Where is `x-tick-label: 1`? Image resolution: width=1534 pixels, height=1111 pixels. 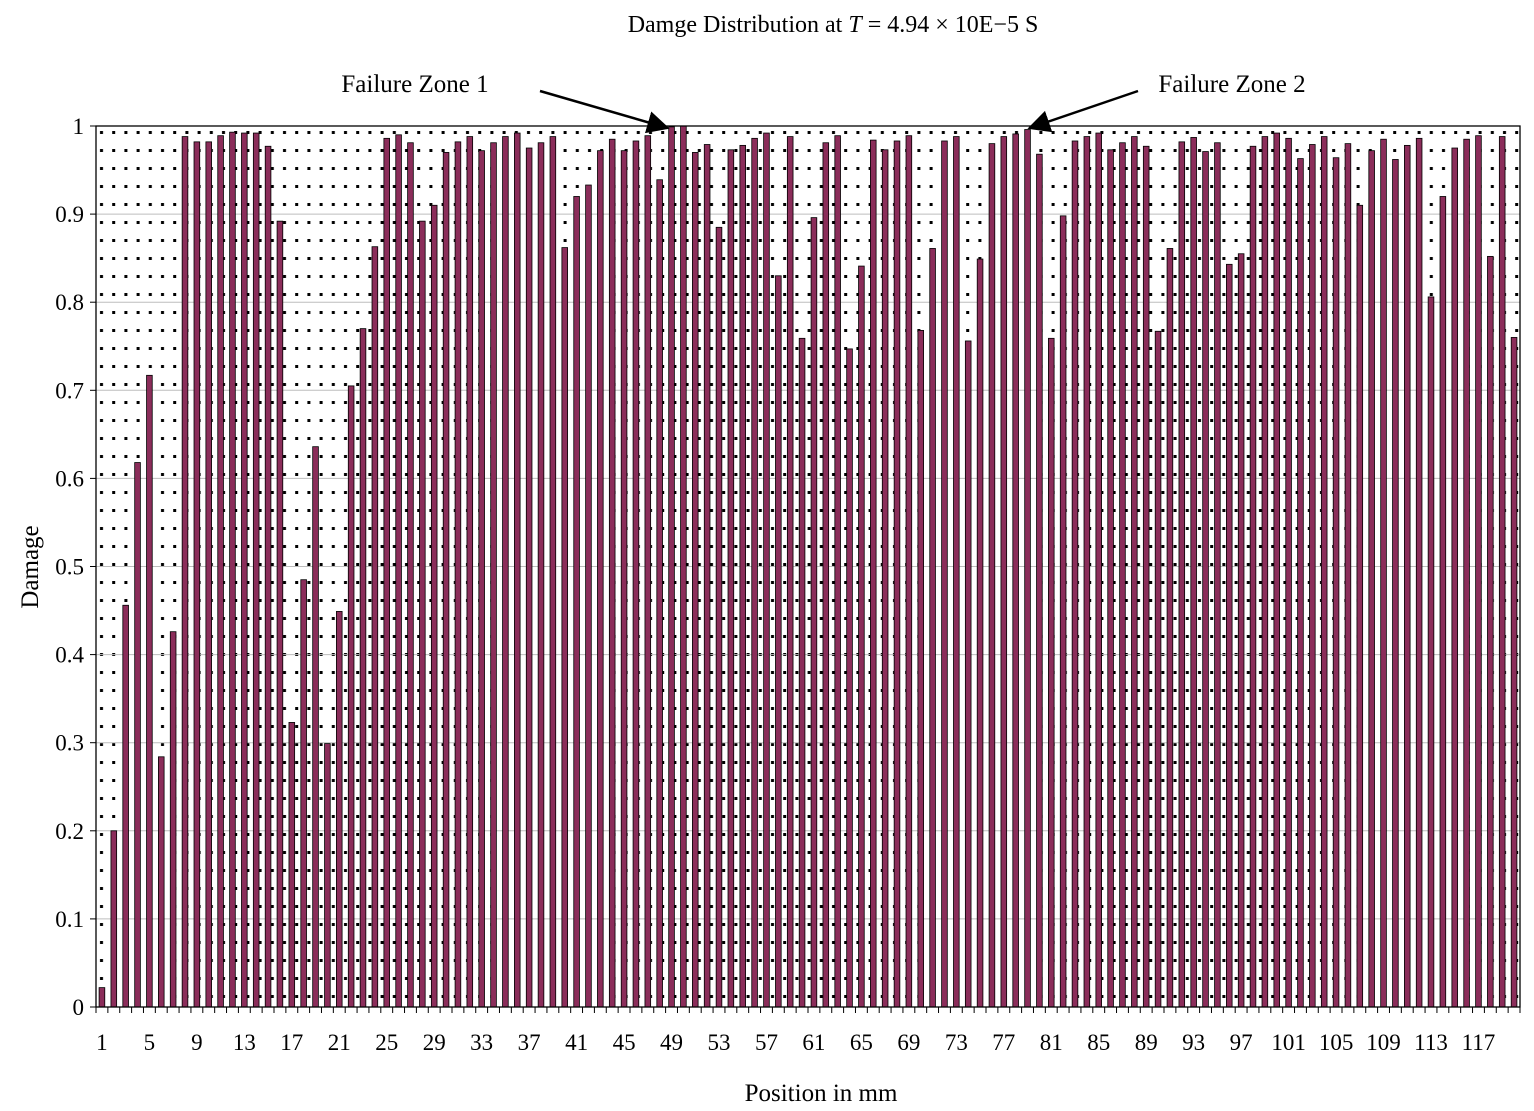
x-tick-label: 1 is located at coordinates (102, 1042).